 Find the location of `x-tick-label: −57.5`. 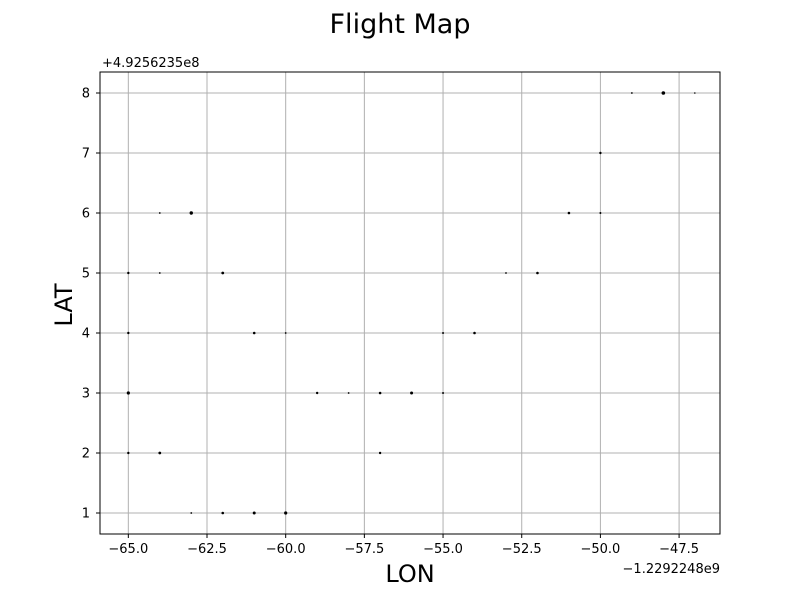

x-tick-label: −57.5 is located at coordinates (364, 549).